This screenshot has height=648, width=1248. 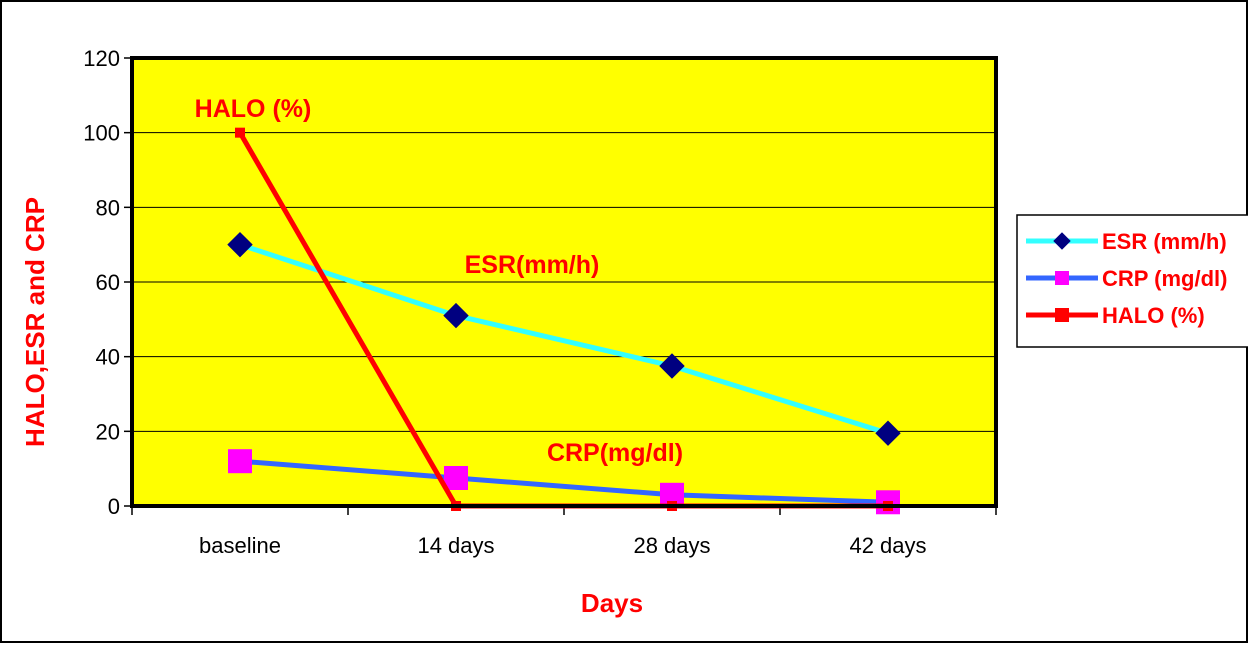 What do you see at coordinates (1164, 241) in the screenshot?
I see `legend-label: ESR (mm/h)` at bounding box center [1164, 241].